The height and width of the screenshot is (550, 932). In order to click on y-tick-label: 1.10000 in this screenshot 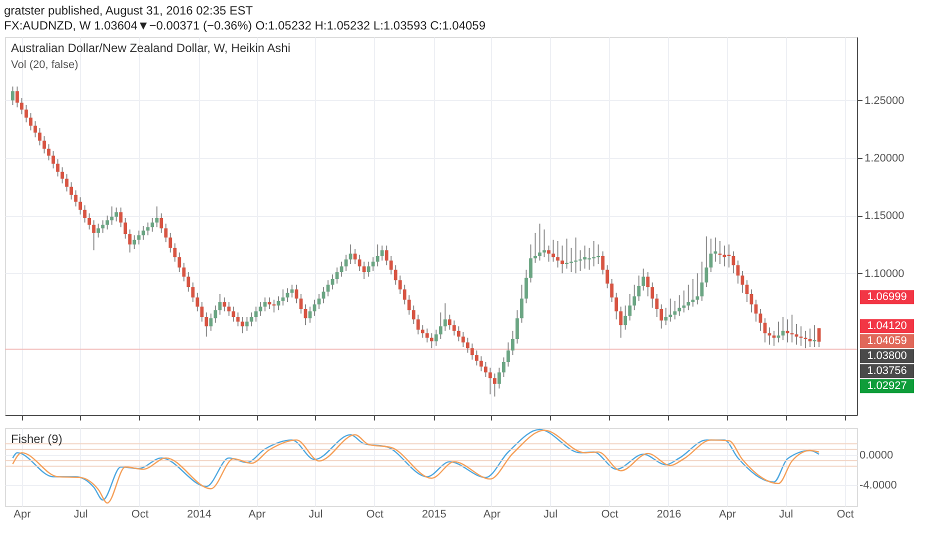, I will do `click(884, 274)`.